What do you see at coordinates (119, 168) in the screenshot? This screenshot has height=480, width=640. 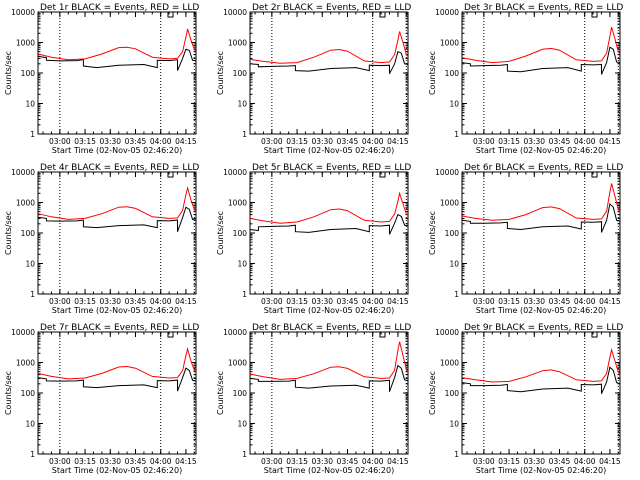 I see `panel-title: Det 4r BLACK = Events, RED = LLD` at bounding box center [119, 168].